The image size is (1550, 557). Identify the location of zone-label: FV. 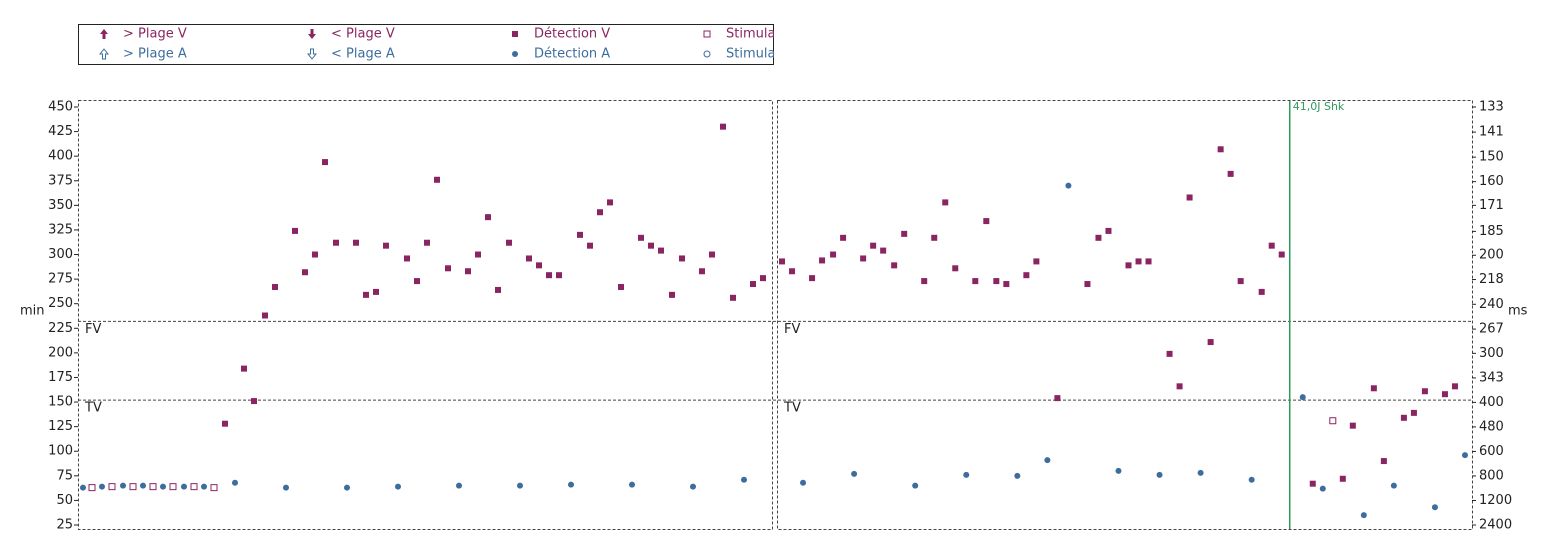
(792, 329).